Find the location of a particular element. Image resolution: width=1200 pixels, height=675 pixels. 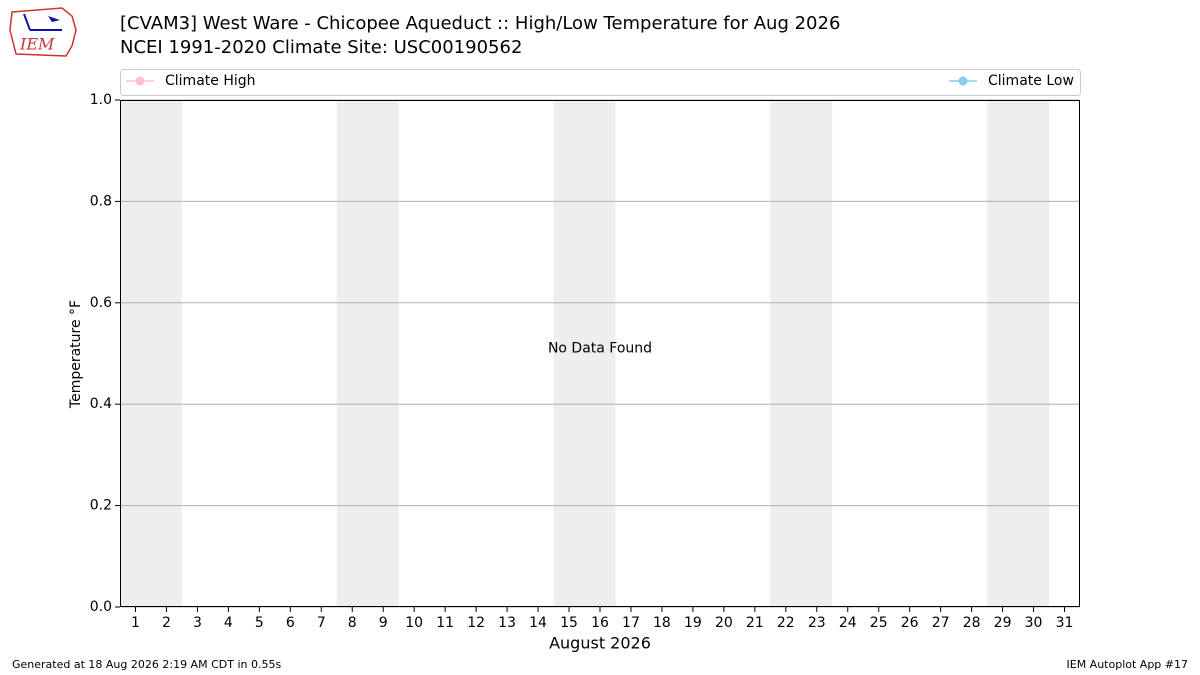

x-tick-label: 31 is located at coordinates (1065, 623).